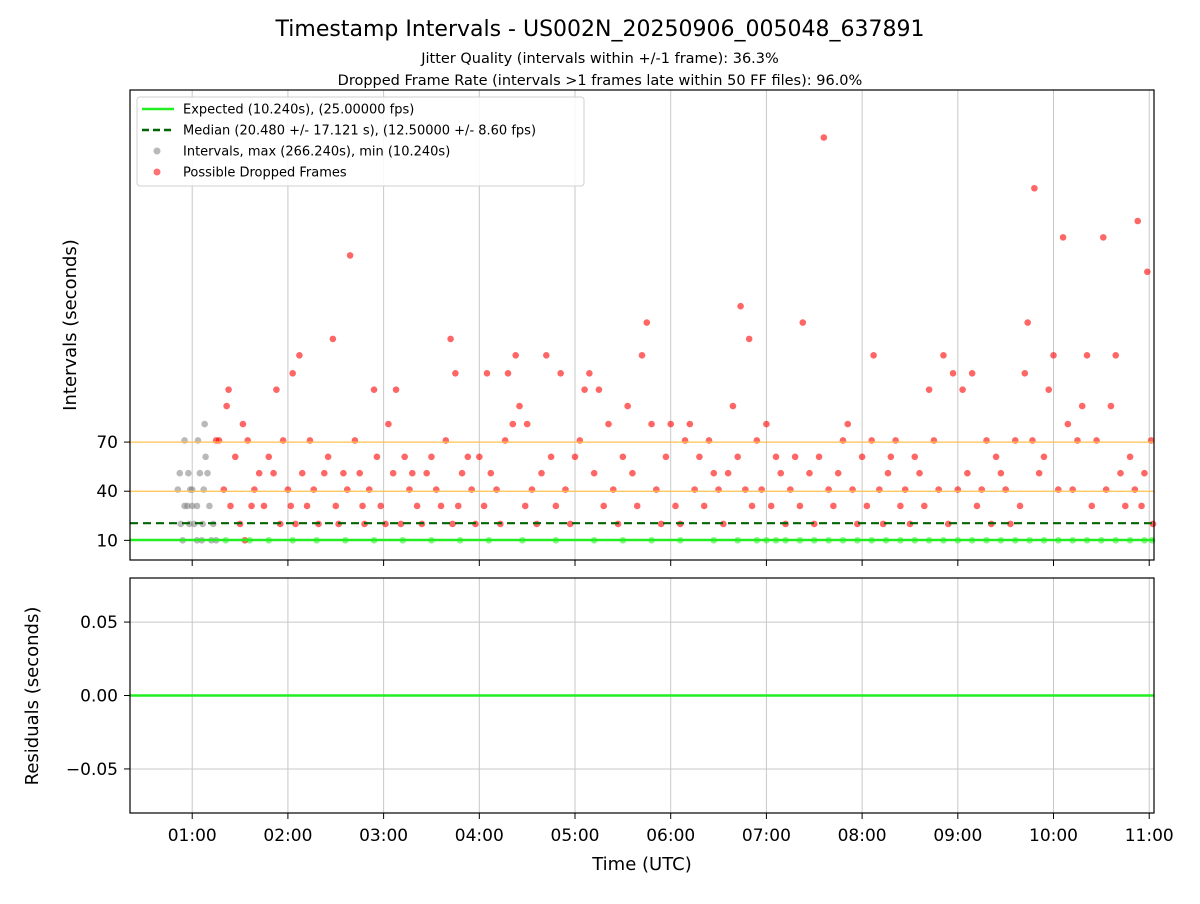 This screenshot has width=1200, height=904. I want to click on intervals-y-ticks: 10 40 70, so click(113, 492).